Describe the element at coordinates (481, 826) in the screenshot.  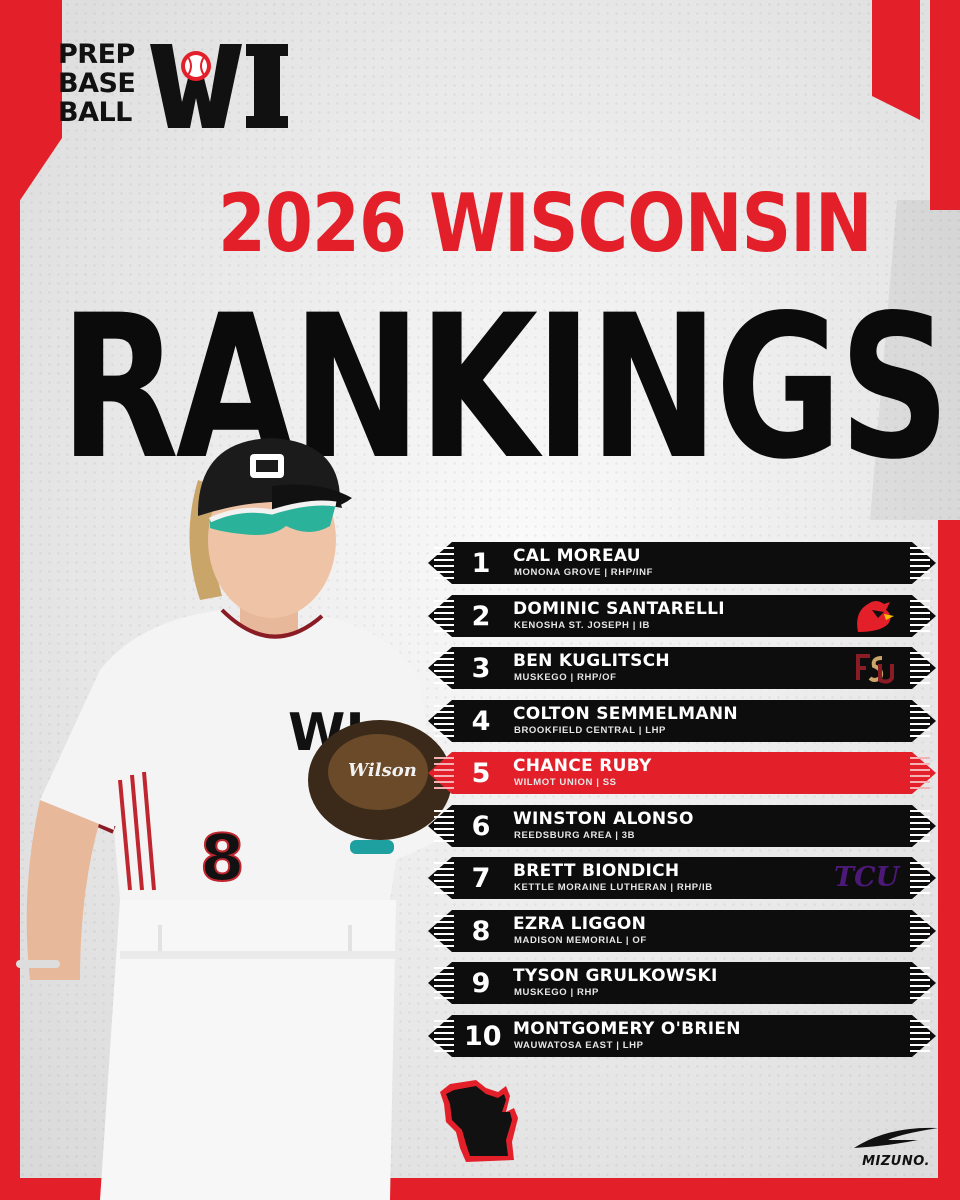
I see `ranking-number: 6` at that location.